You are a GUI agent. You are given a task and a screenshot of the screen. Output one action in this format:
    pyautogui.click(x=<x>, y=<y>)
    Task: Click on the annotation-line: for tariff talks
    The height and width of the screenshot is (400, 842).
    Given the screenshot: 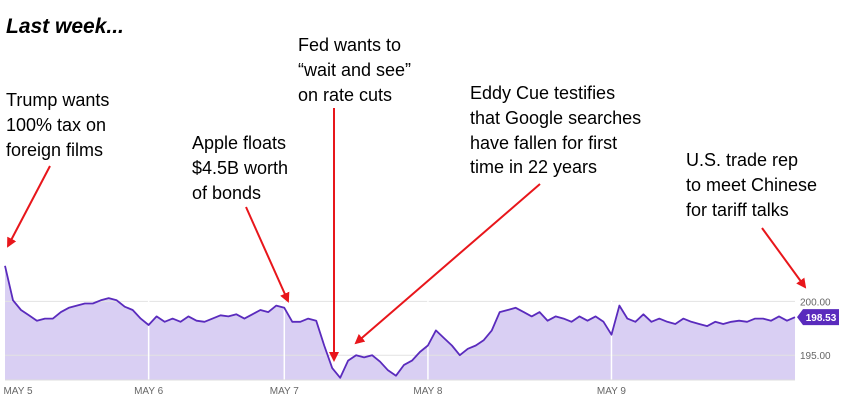 What is the action you would take?
    pyautogui.click(x=737, y=210)
    